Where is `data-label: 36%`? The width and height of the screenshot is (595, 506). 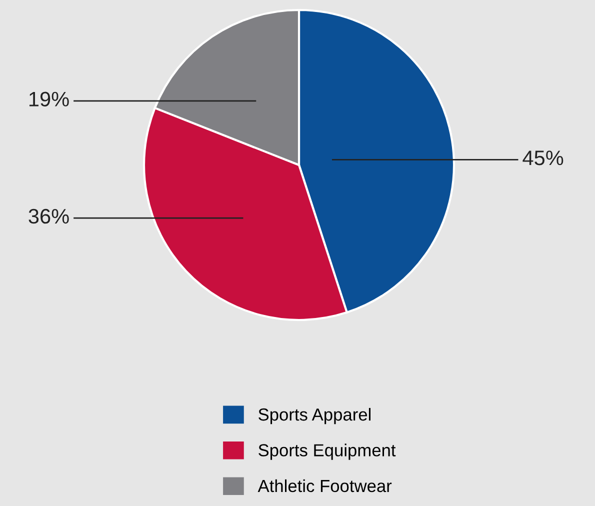
data-label: 36% is located at coordinates (48, 216).